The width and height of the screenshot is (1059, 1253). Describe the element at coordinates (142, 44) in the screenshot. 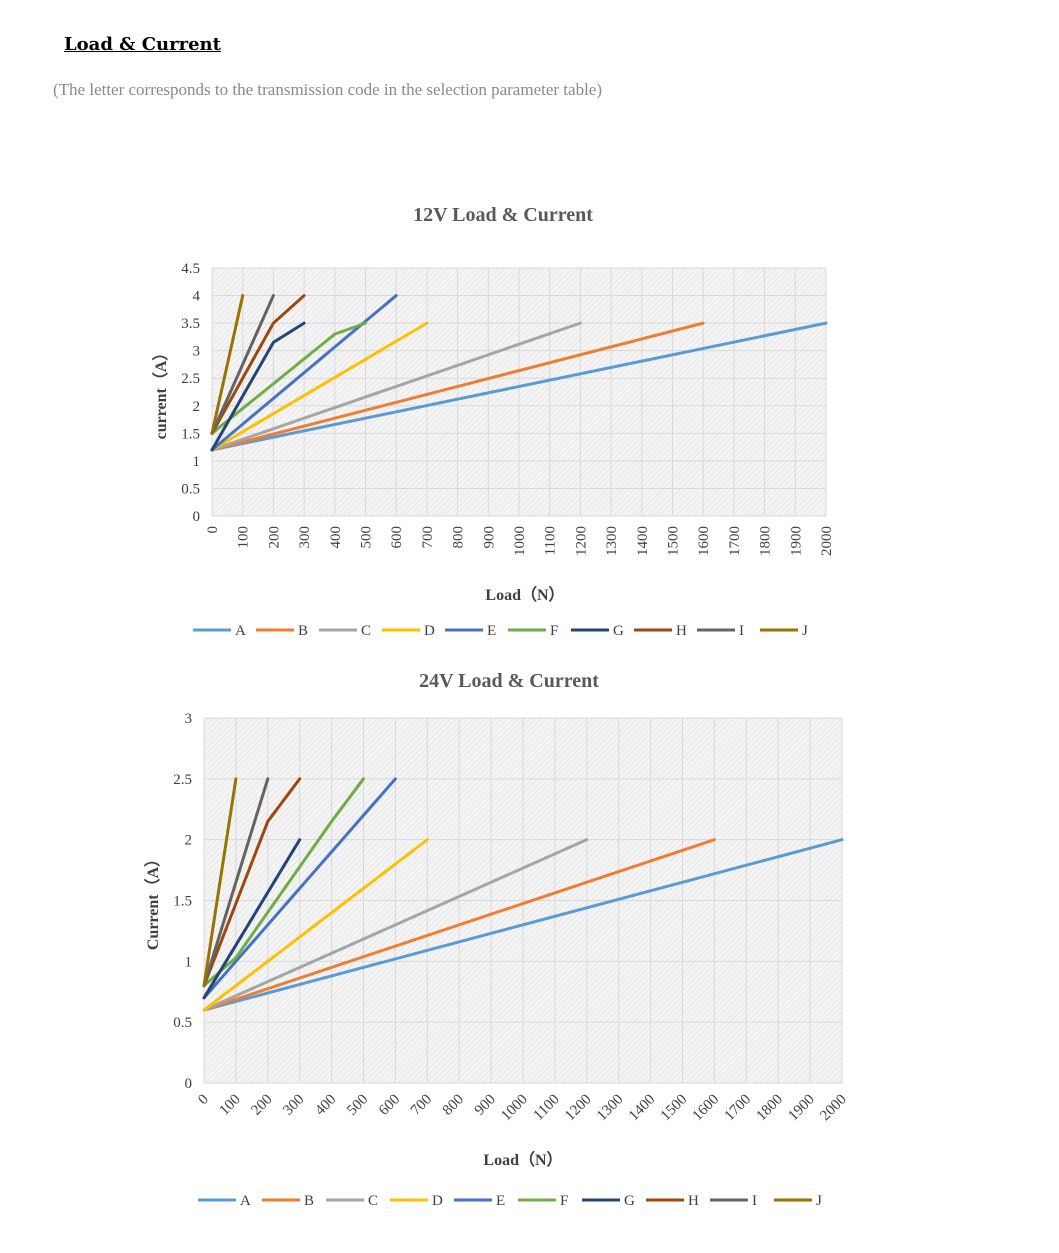

I see `page-heading: Load & Current` at that location.